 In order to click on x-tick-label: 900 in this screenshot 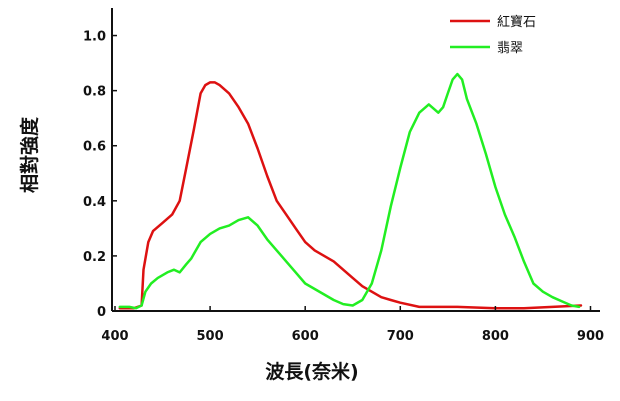, I will do `click(590, 336)`.